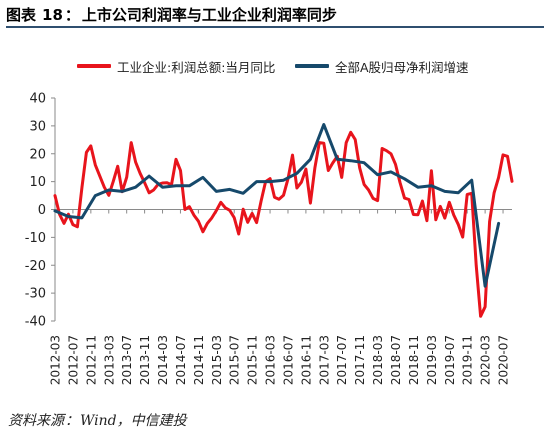  Describe the element at coordinates (127, 360) in the screenshot. I see `x-tick-label: 2013-07` at that location.